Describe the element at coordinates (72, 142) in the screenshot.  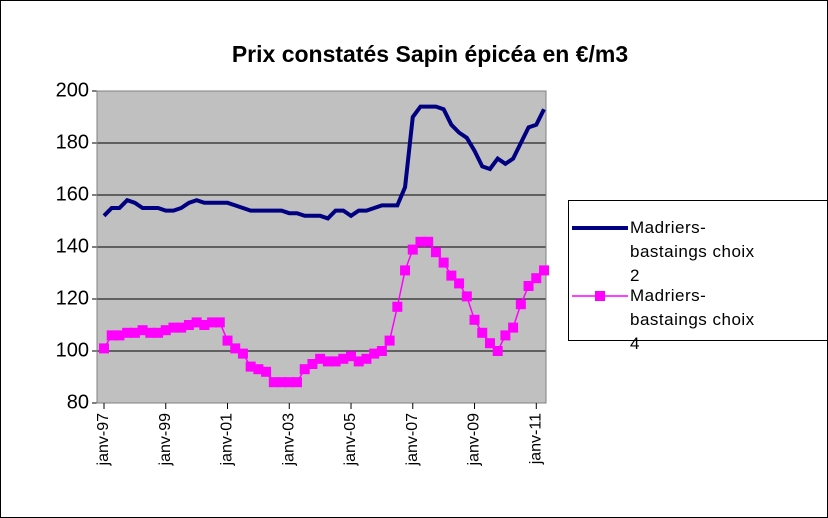
I see `y-tick-label: 180` at that location.